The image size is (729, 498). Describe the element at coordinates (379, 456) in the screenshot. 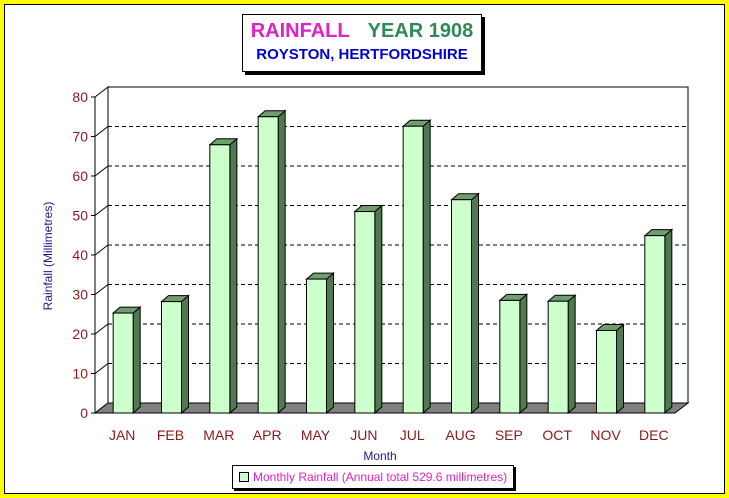

I see `x-axis-title: Month` at that location.